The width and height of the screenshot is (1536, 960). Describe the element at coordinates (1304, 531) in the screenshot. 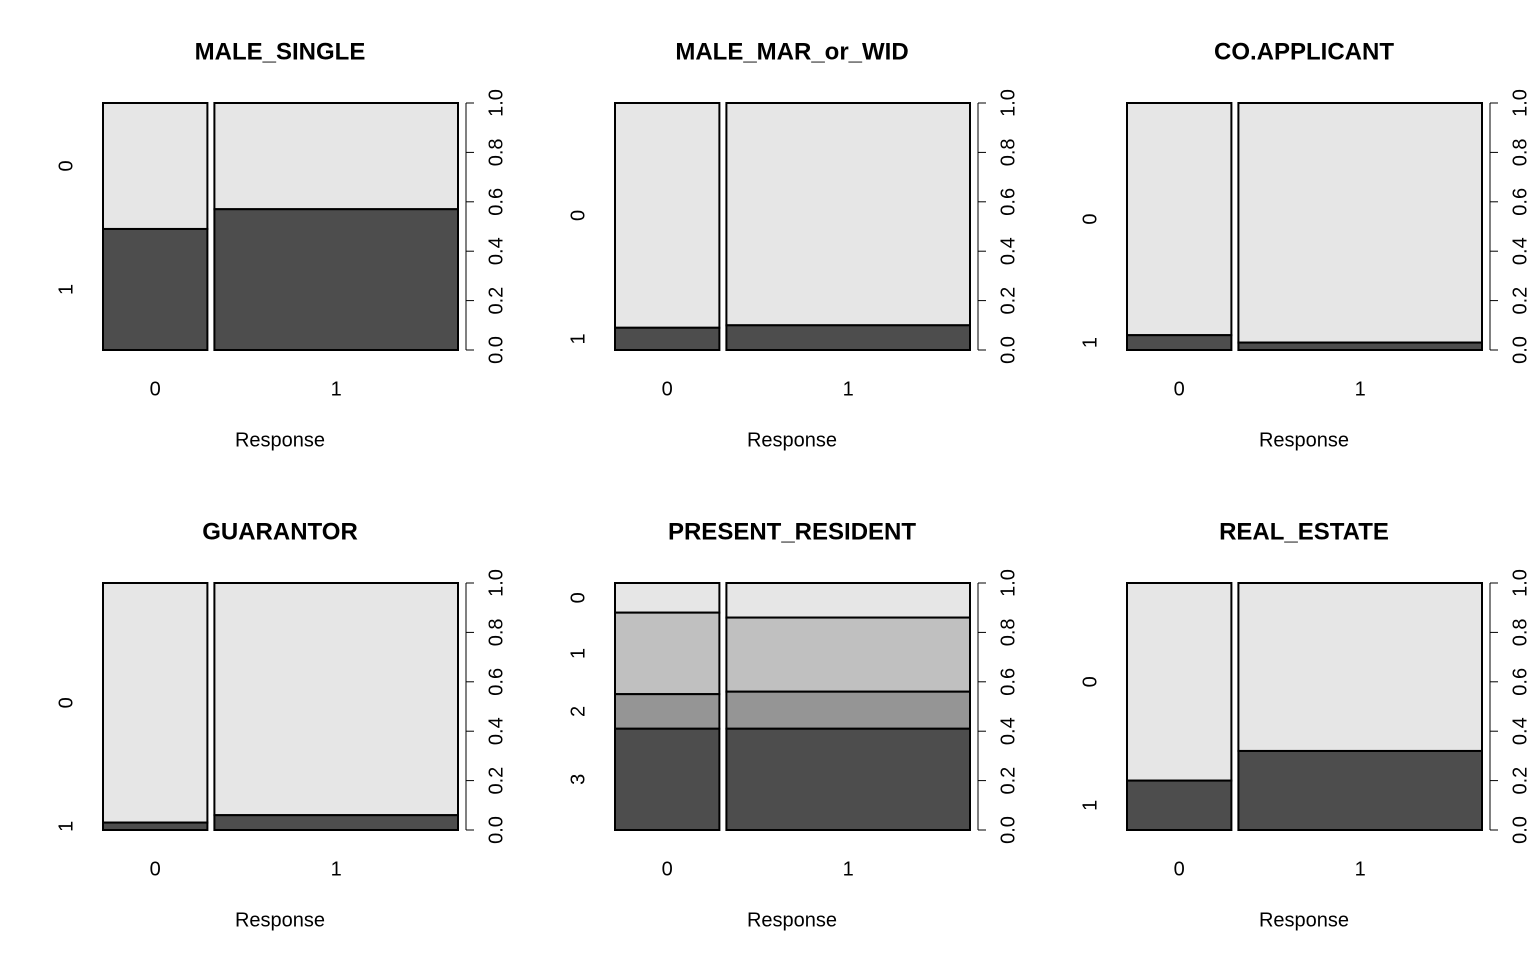

I see `chart-title: REAL_ESTATE` at that location.